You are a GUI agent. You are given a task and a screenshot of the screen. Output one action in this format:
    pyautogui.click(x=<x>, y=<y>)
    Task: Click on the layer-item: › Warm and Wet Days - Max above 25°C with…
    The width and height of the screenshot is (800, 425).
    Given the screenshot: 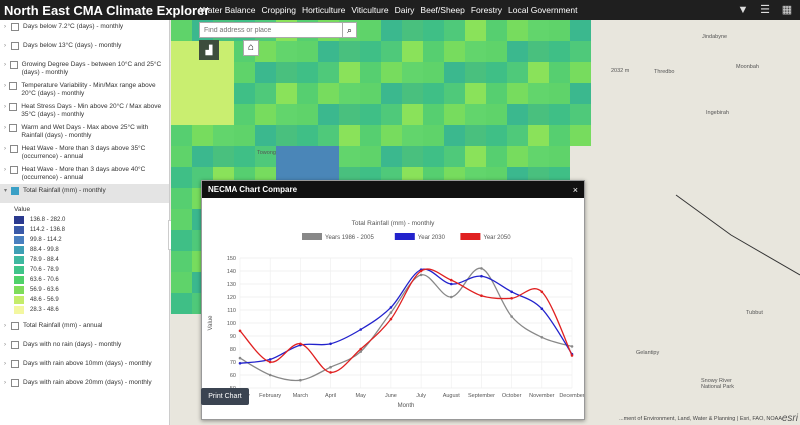 What is the action you would take?
    pyautogui.click(x=84, y=131)
    